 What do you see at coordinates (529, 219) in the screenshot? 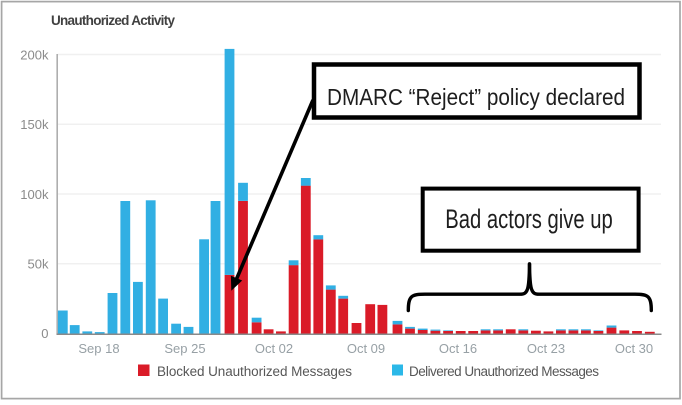
I see `svg-text: Bad actors give up` at bounding box center [529, 219].